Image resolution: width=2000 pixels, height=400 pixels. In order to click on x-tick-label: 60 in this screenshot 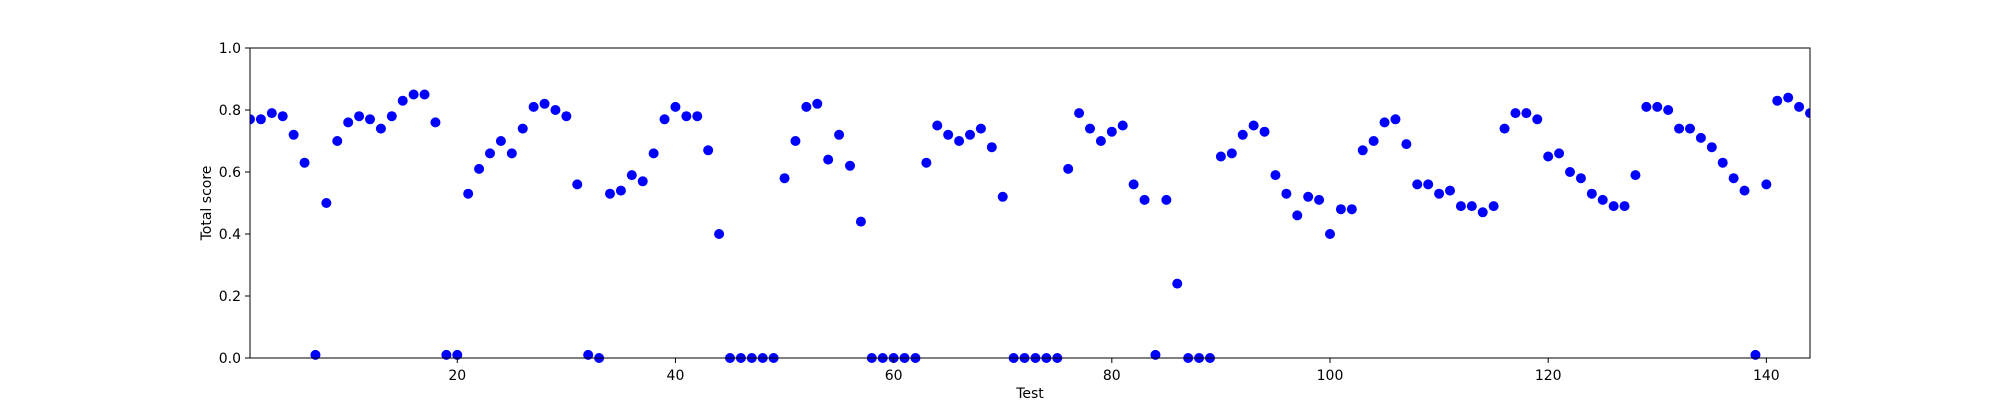, I will do `click(894, 376)`.